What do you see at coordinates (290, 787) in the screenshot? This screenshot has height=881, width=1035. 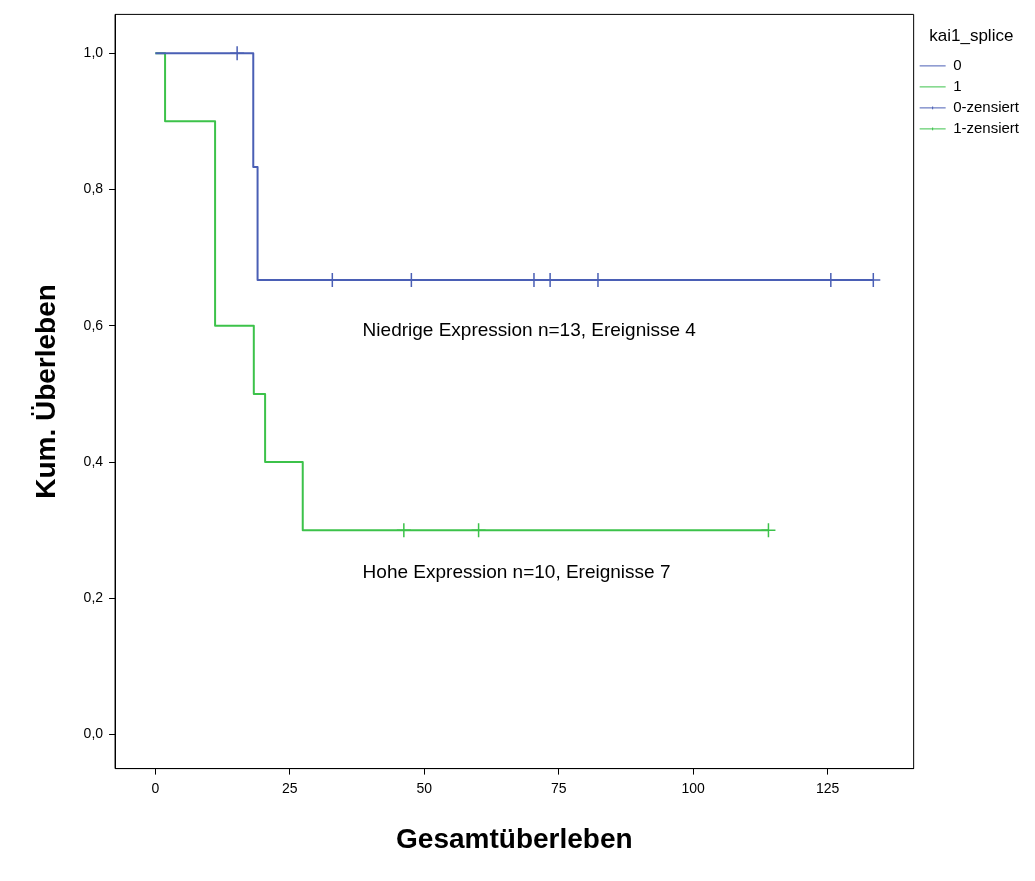 I see `x-tick-label: 25` at bounding box center [290, 787].